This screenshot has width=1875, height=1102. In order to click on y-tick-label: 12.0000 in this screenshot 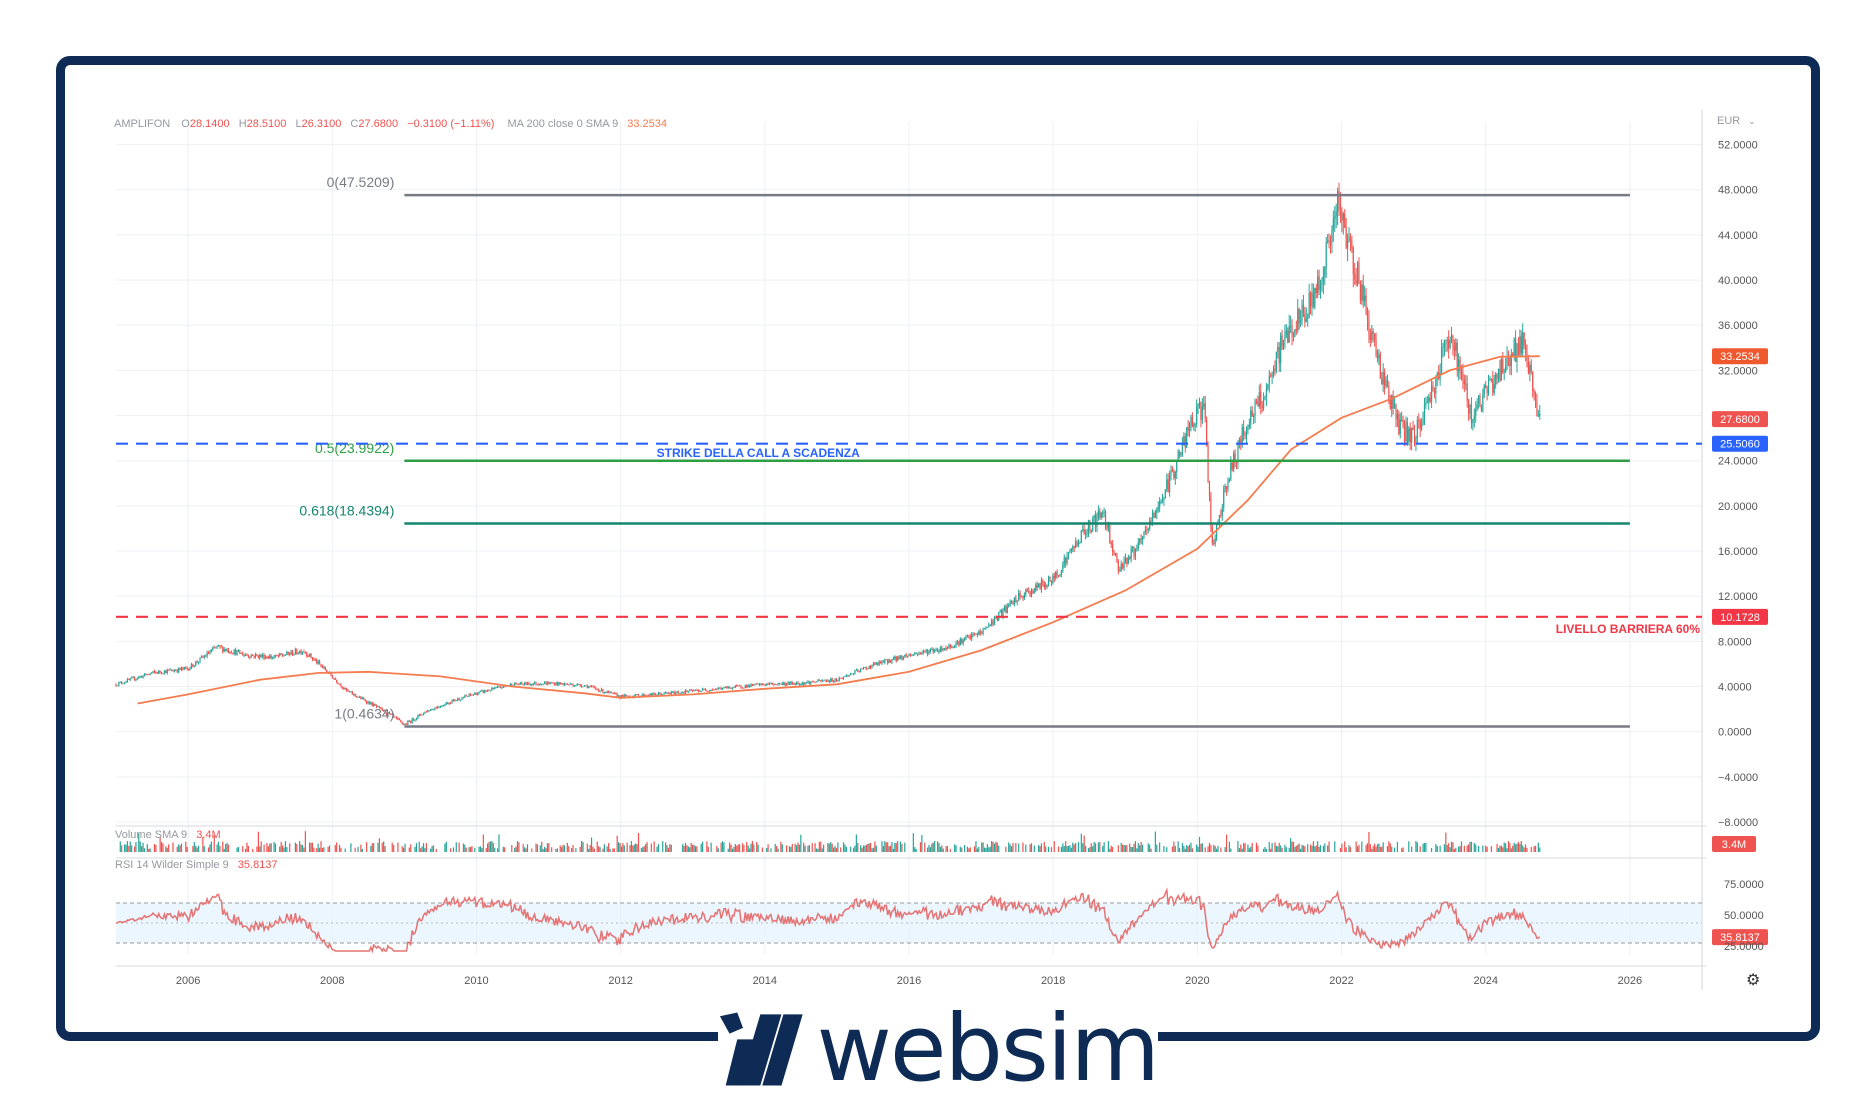, I will do `click(1738, 597)`.